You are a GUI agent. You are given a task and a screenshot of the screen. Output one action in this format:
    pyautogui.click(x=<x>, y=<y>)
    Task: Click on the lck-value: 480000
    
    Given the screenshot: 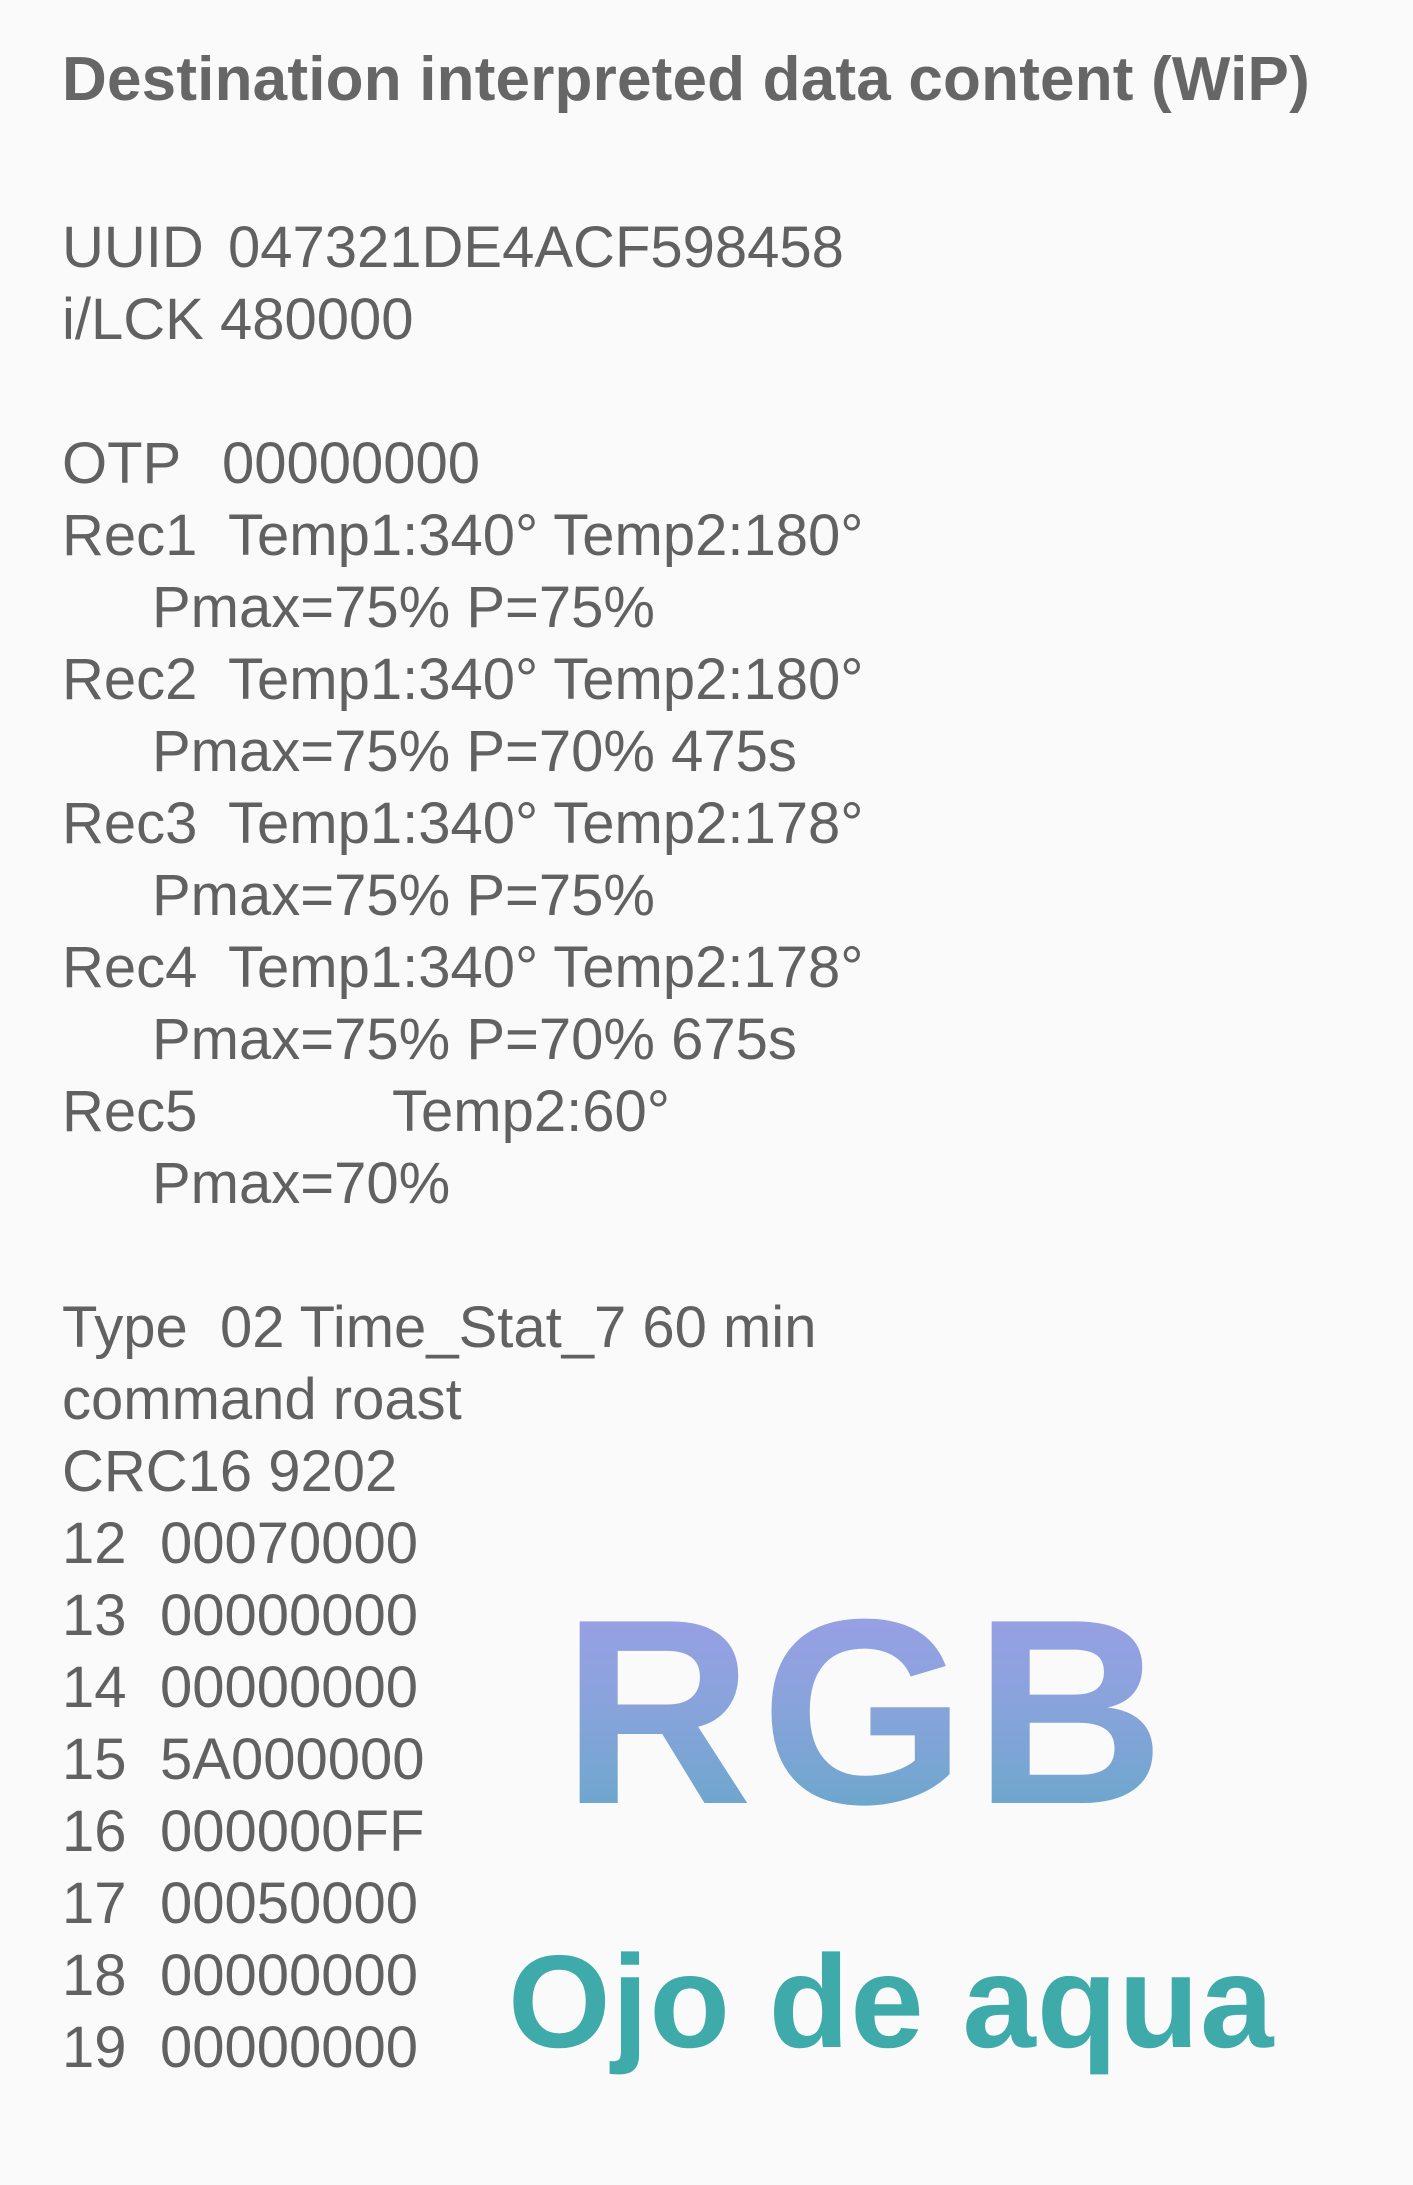 What is the action you would take?
    pyautogui.click(x=316, y=319)
    